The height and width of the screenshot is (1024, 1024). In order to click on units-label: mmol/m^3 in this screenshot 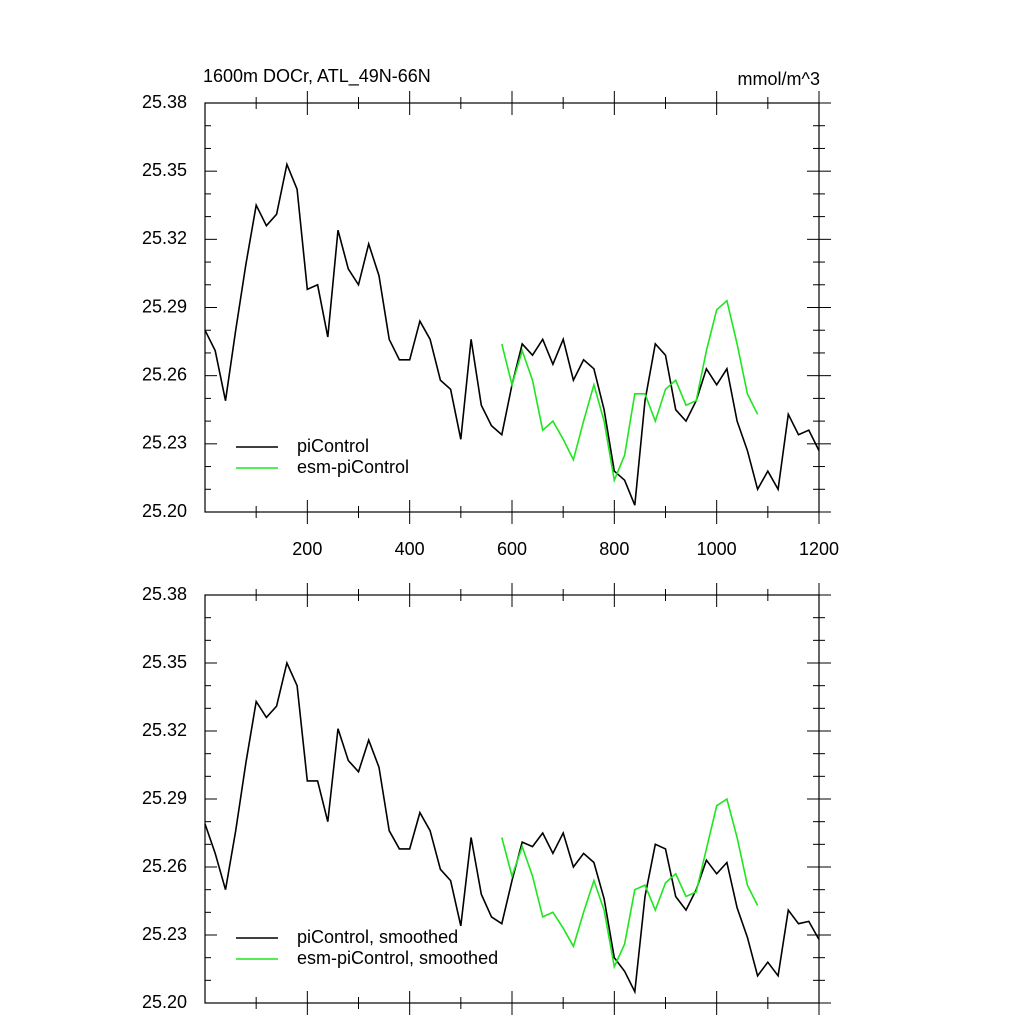, I will do `click(779, 79)`.